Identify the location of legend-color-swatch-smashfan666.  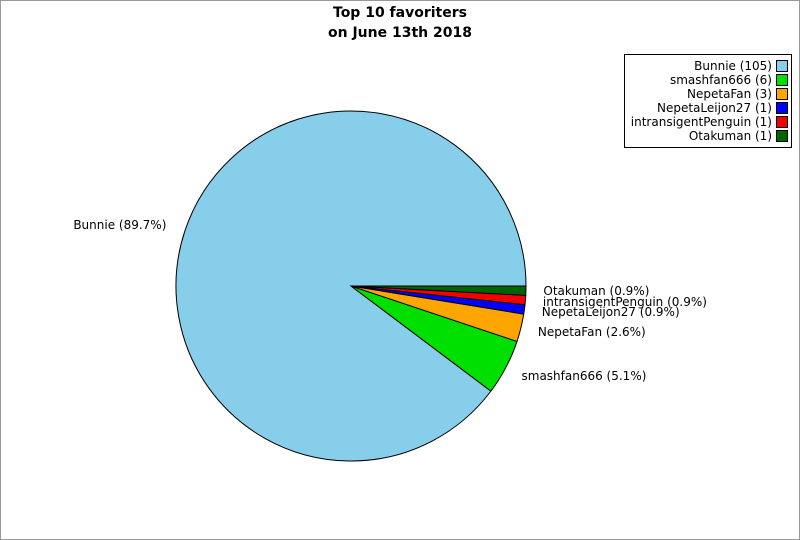
(782, 80).